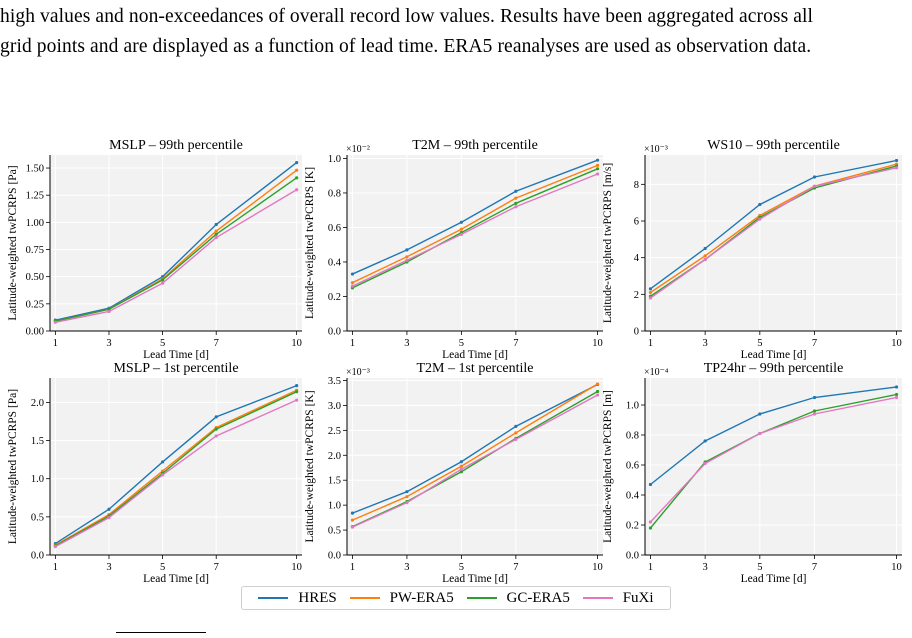 Image resolution: width=912 pixels, height=638 pixels. Describe the element at coordinates (401, 598) in the screenshot. I see `legend-item-pw-era5: PW-ERA5` at that location.